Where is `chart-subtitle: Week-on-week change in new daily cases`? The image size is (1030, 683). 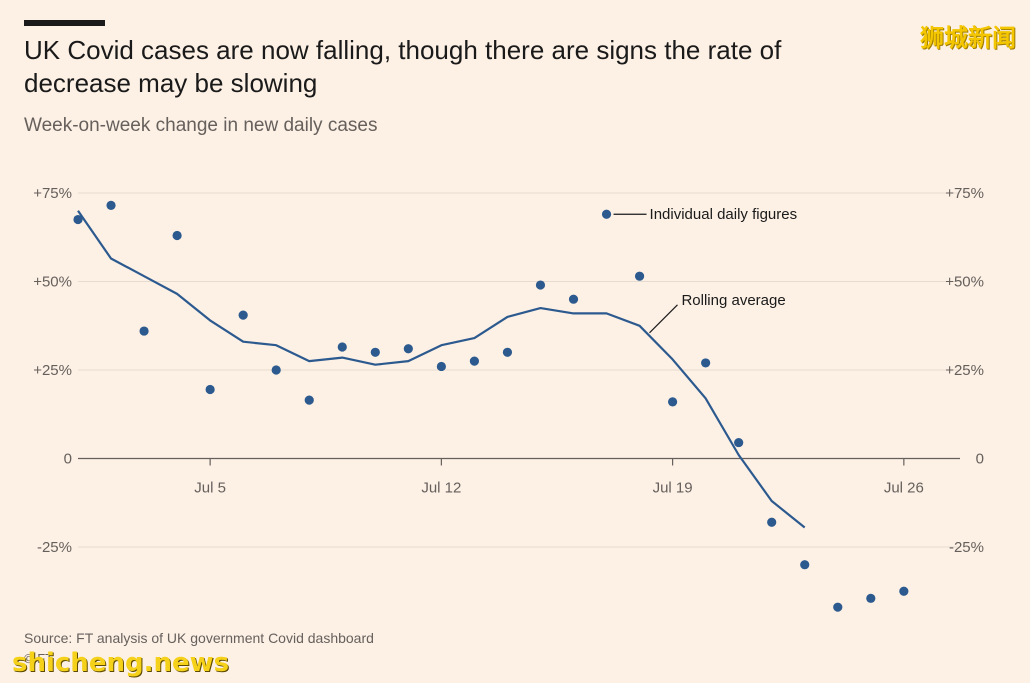 chart-subtitle: Week-on-week change in new daily cases is located at coordinates (201, 125).